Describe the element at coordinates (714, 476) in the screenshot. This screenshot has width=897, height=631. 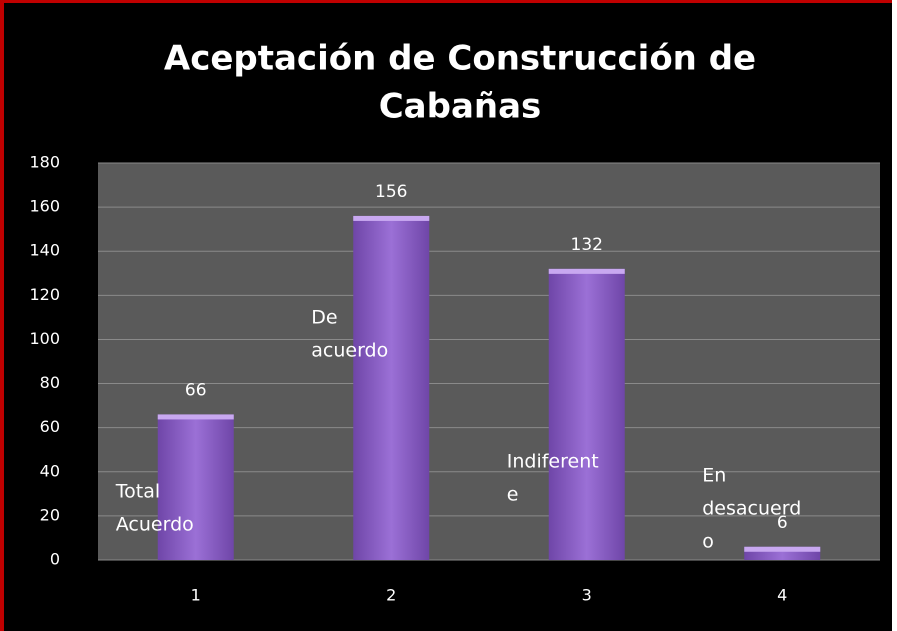
I see `annotation: En` at that location.